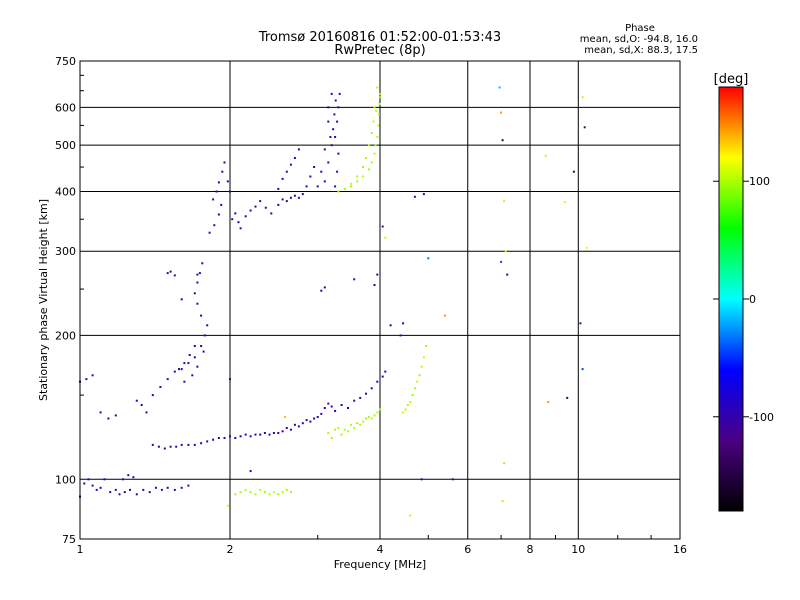 This screenshot has height=600, width=800. I want to click on stats-heading: Phase, so click(640, 28).